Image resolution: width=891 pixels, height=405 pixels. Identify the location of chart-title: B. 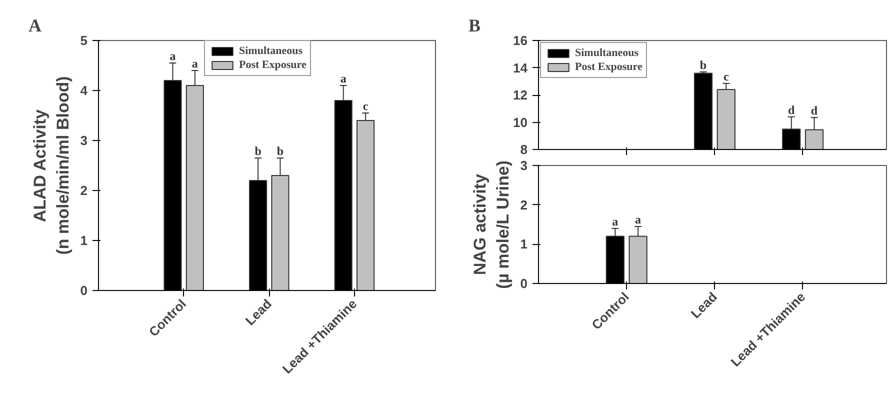
(474, 26).